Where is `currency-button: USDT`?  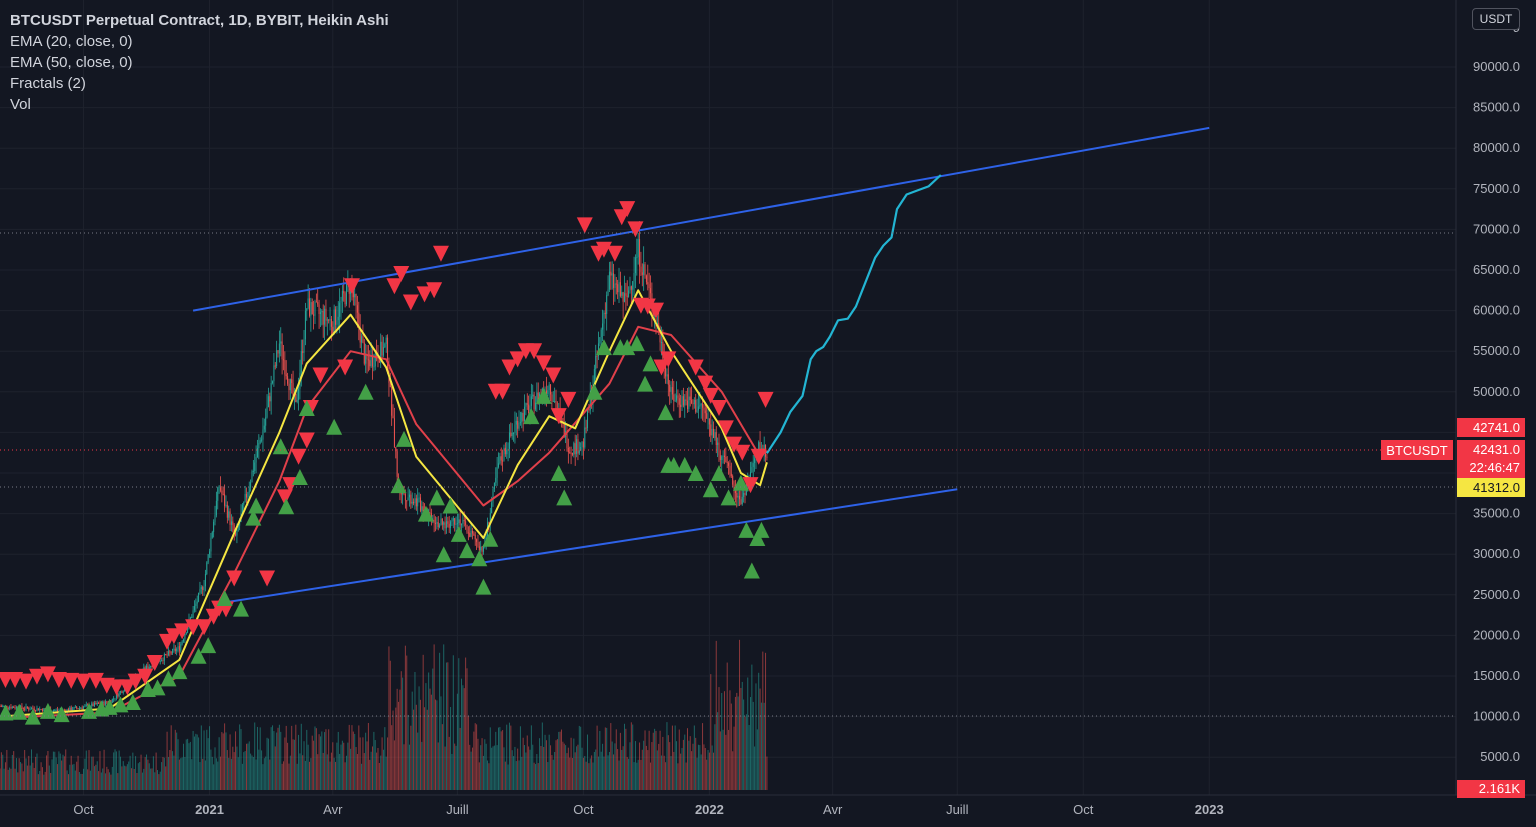 currency-button: USDT is located at coordinates (1496, 19).